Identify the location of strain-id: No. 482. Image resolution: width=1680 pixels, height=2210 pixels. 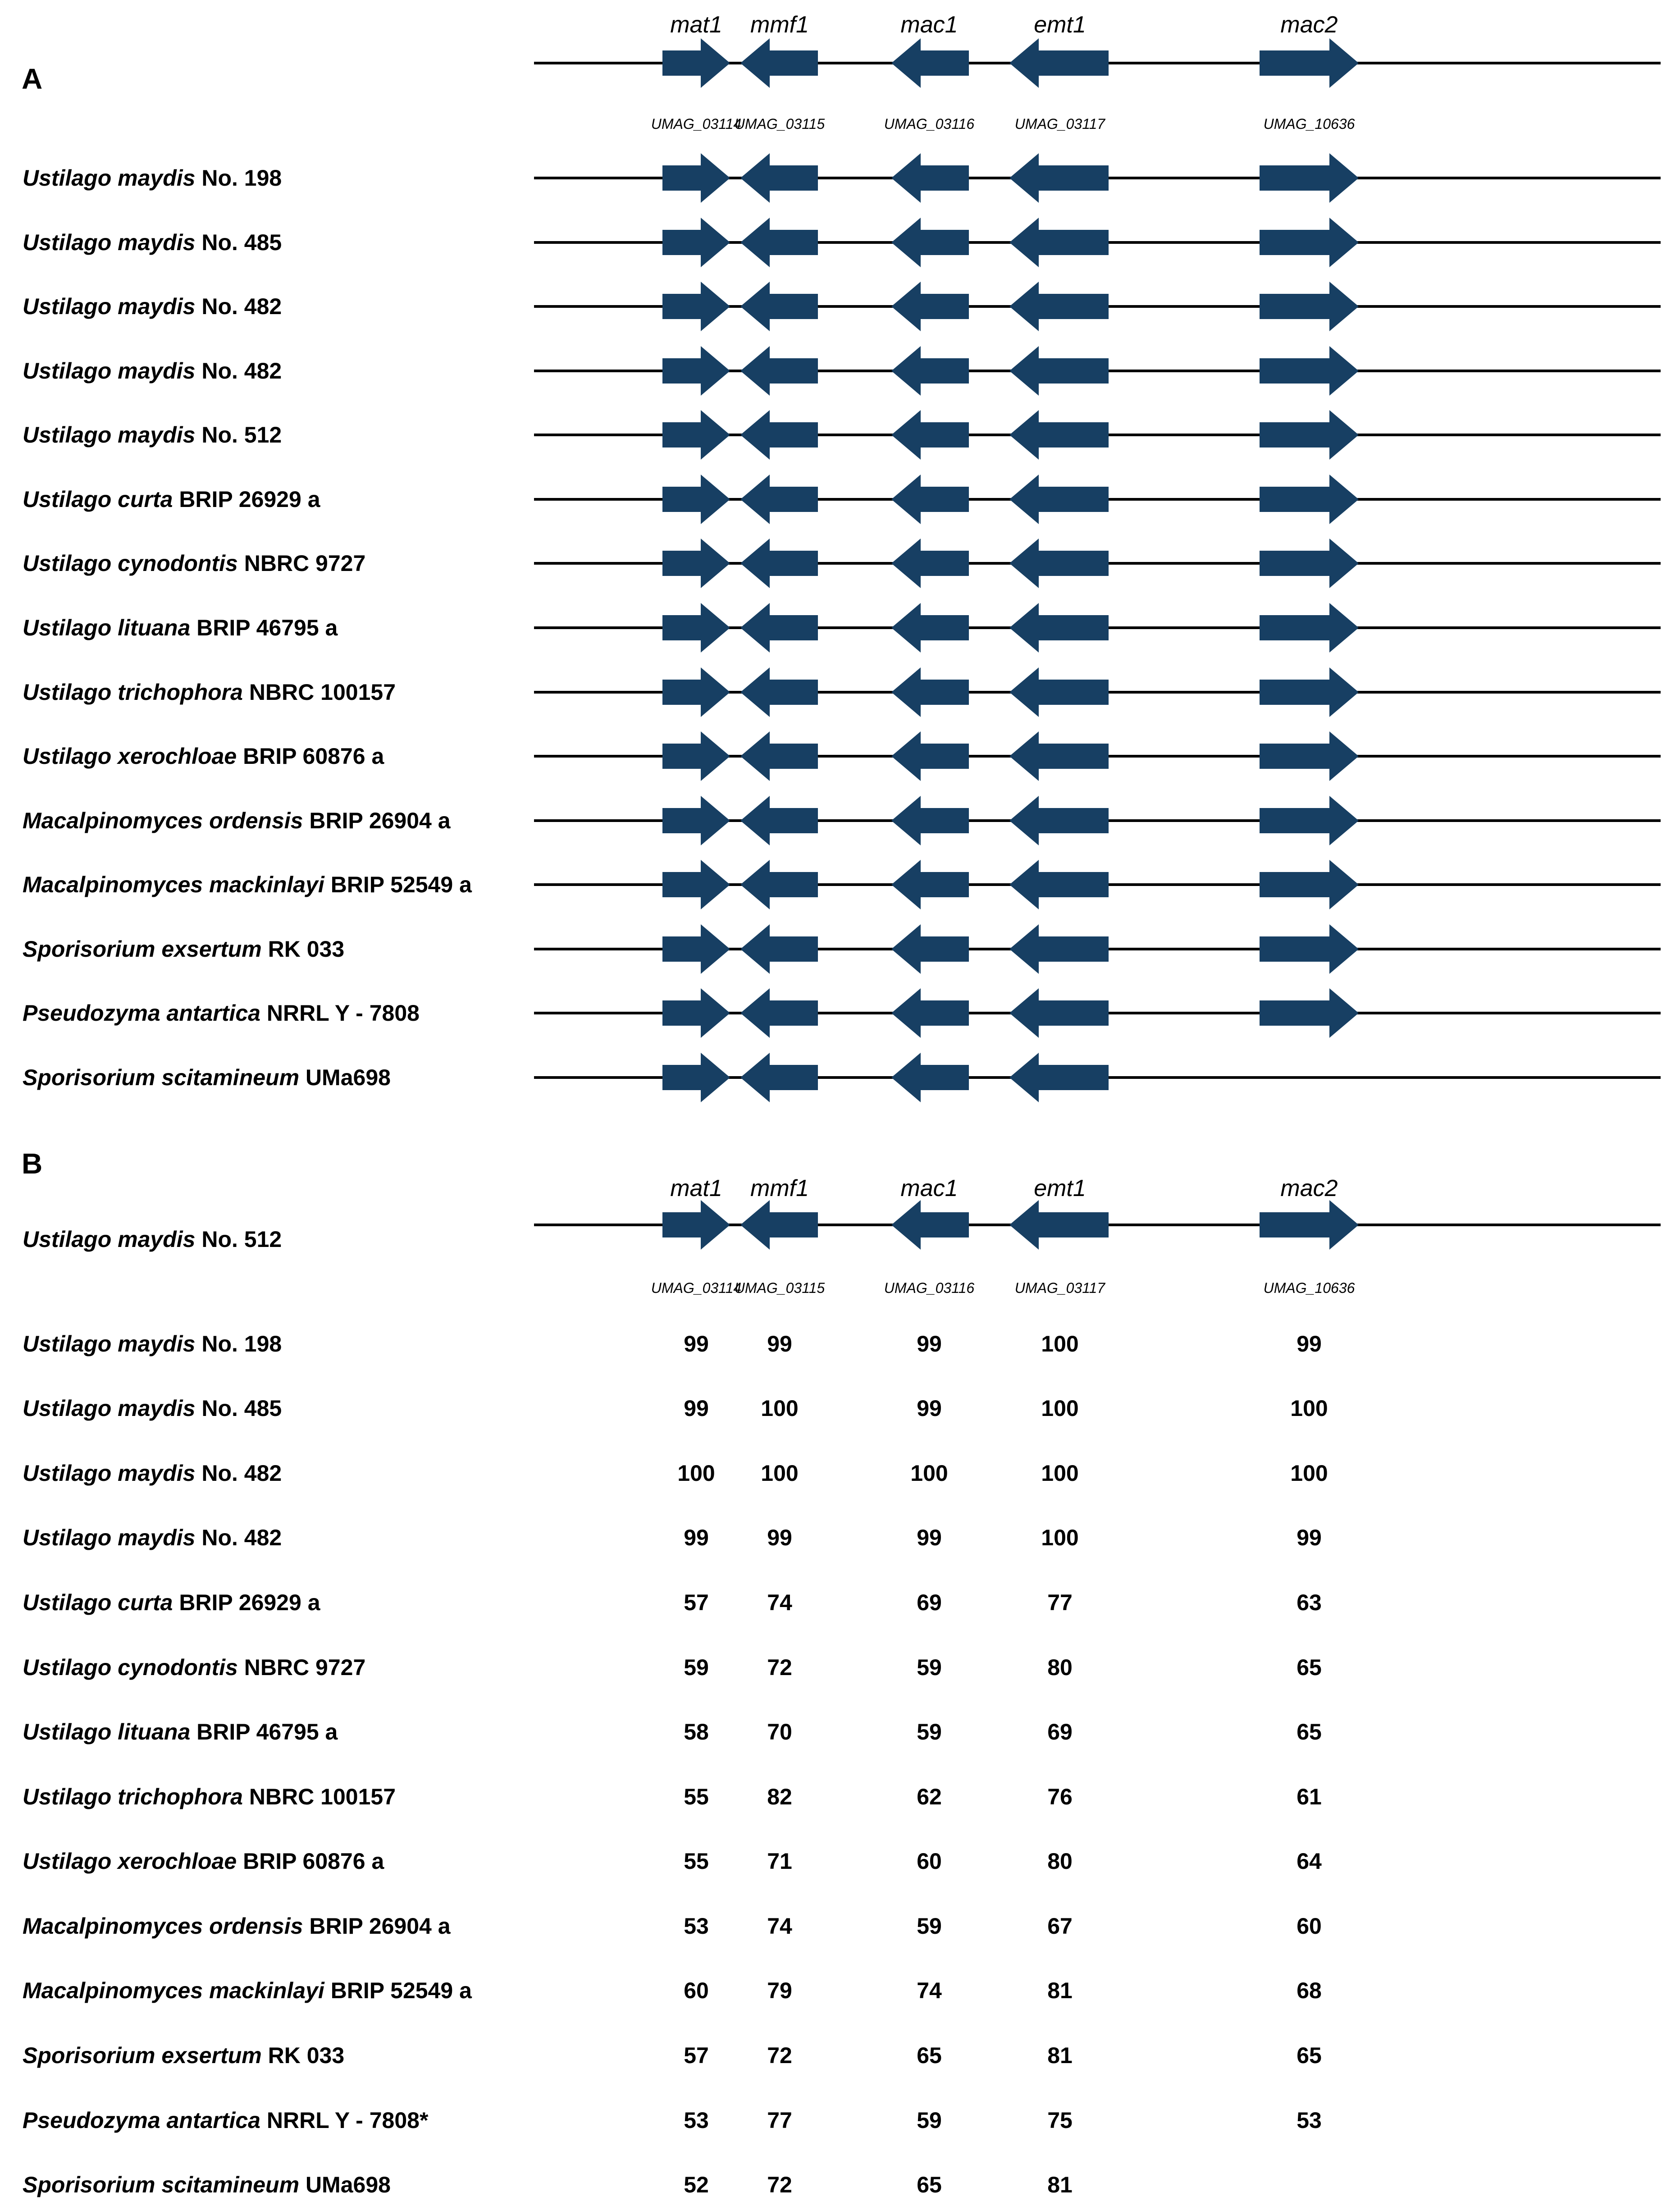
(241, 371).